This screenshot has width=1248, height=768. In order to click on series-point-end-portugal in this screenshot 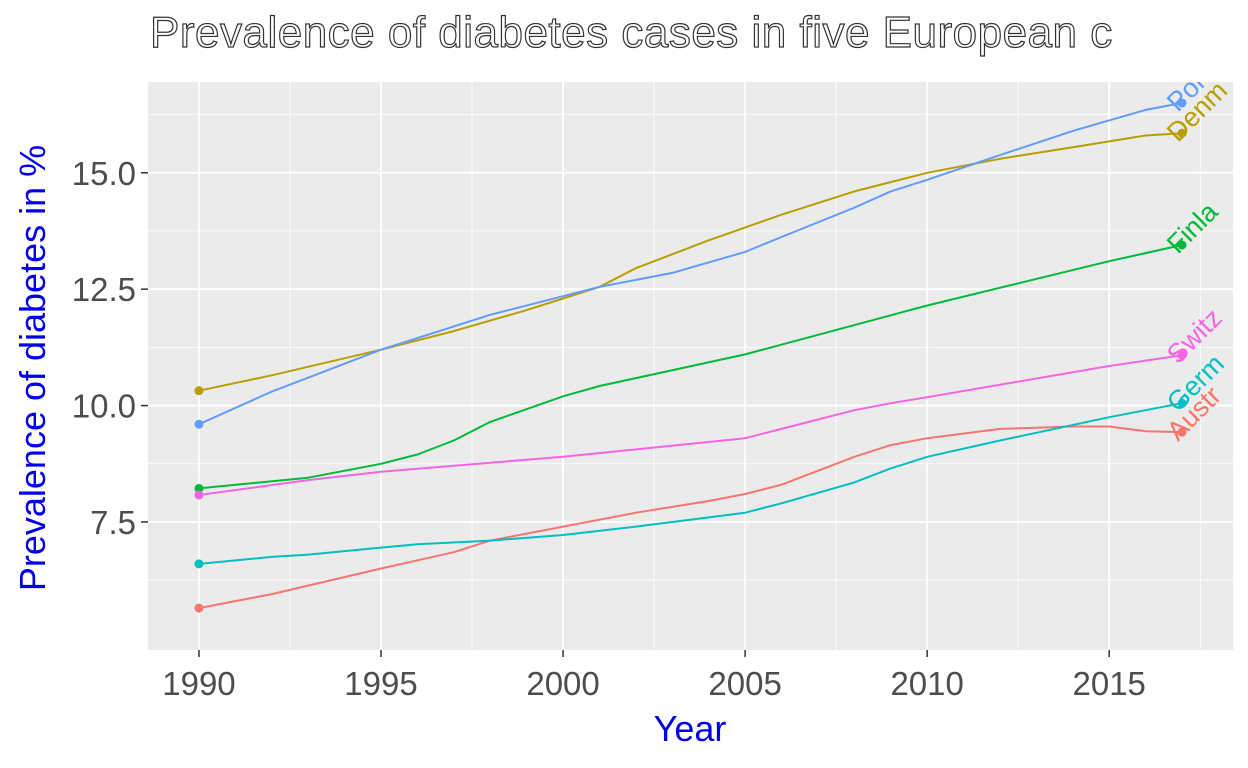, I will do `click(1182, 103)`.